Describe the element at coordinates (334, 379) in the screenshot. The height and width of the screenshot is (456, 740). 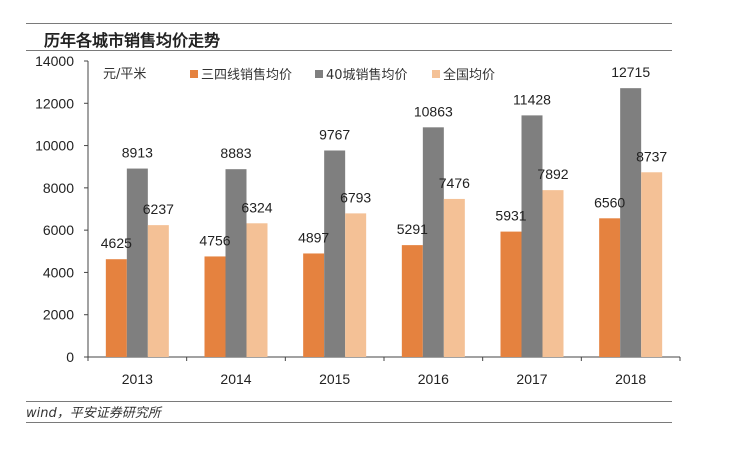
I see `x-tick-label: 2015` at that location.